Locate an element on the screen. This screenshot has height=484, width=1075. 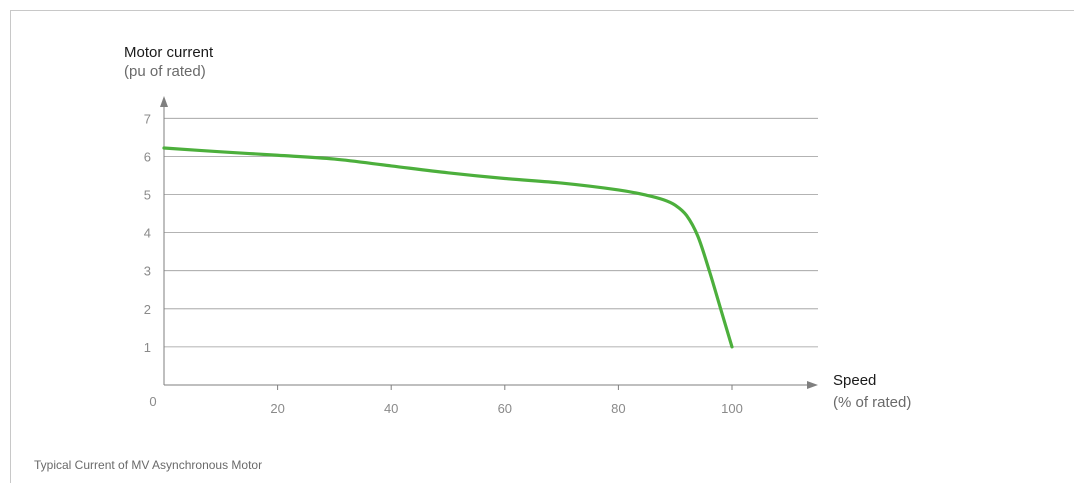
x-axis-arrow-icon is located at coordinates (812, 385).